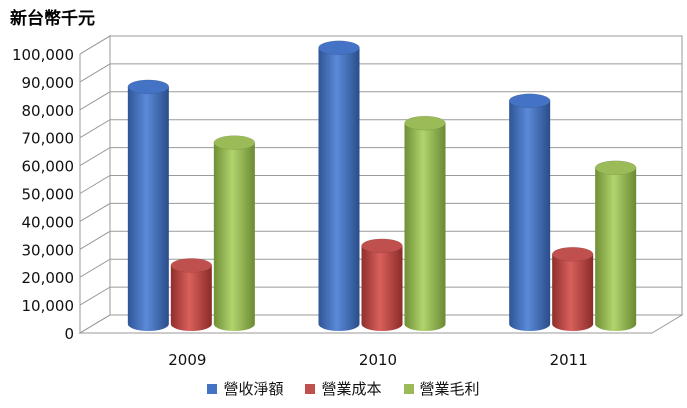 Image resolution: width=687 pixels, height=408 pixels. What do you see at coordinates (69, 334) in the screenshot?
I see `y-tick-label: 0` at bounding box center [69, 334].